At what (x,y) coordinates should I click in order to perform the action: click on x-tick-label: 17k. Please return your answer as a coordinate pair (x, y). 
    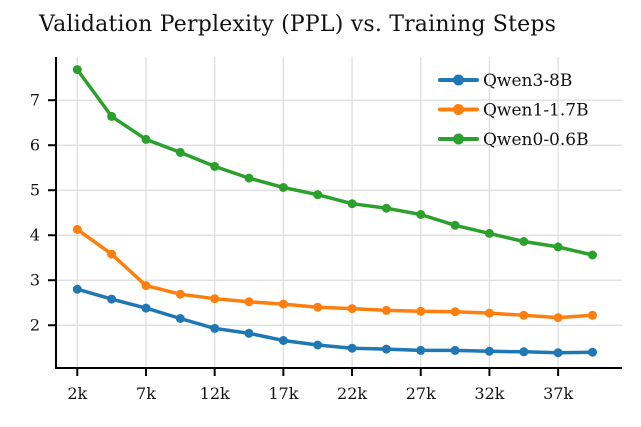
    Looking at the image, I should click on (283, 393).